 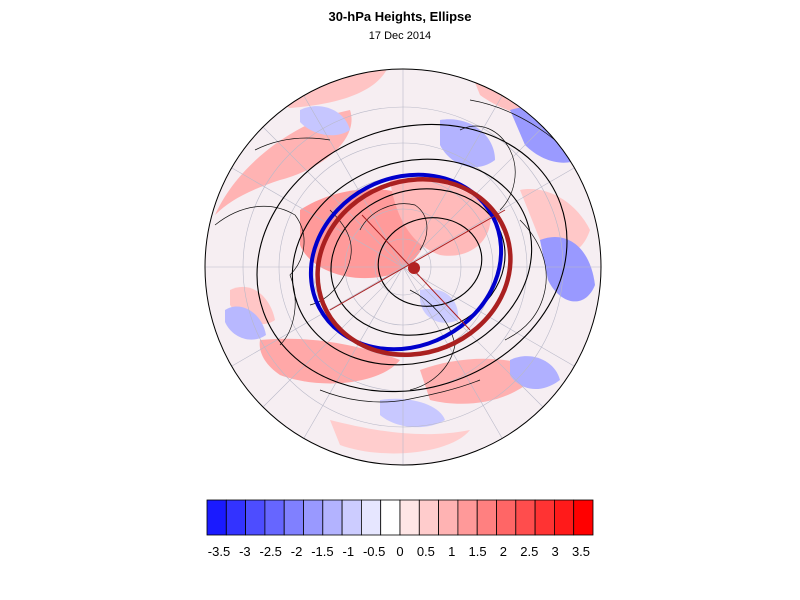 I want to click on colorbar-tick-label: 2, so click(x=503, y=551).